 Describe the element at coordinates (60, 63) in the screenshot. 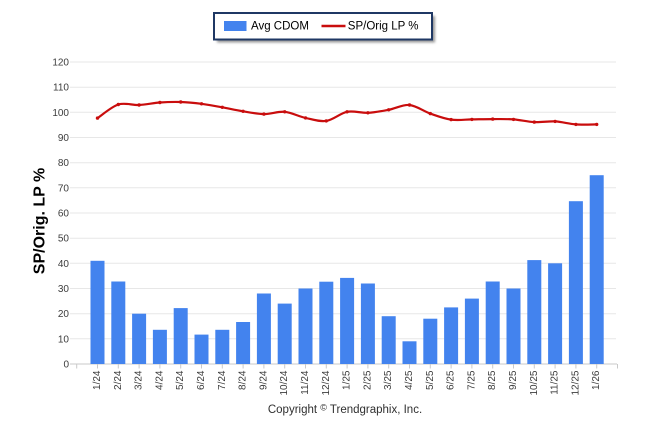

I see `svg-text: 120` at that location.